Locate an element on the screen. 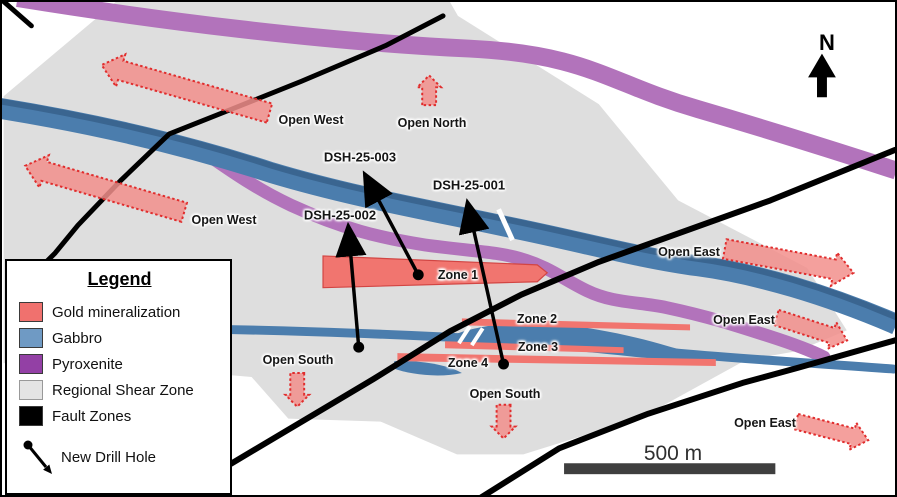  legend-item-fault-zones: Fault Zones is located at coordinates (119, 416).